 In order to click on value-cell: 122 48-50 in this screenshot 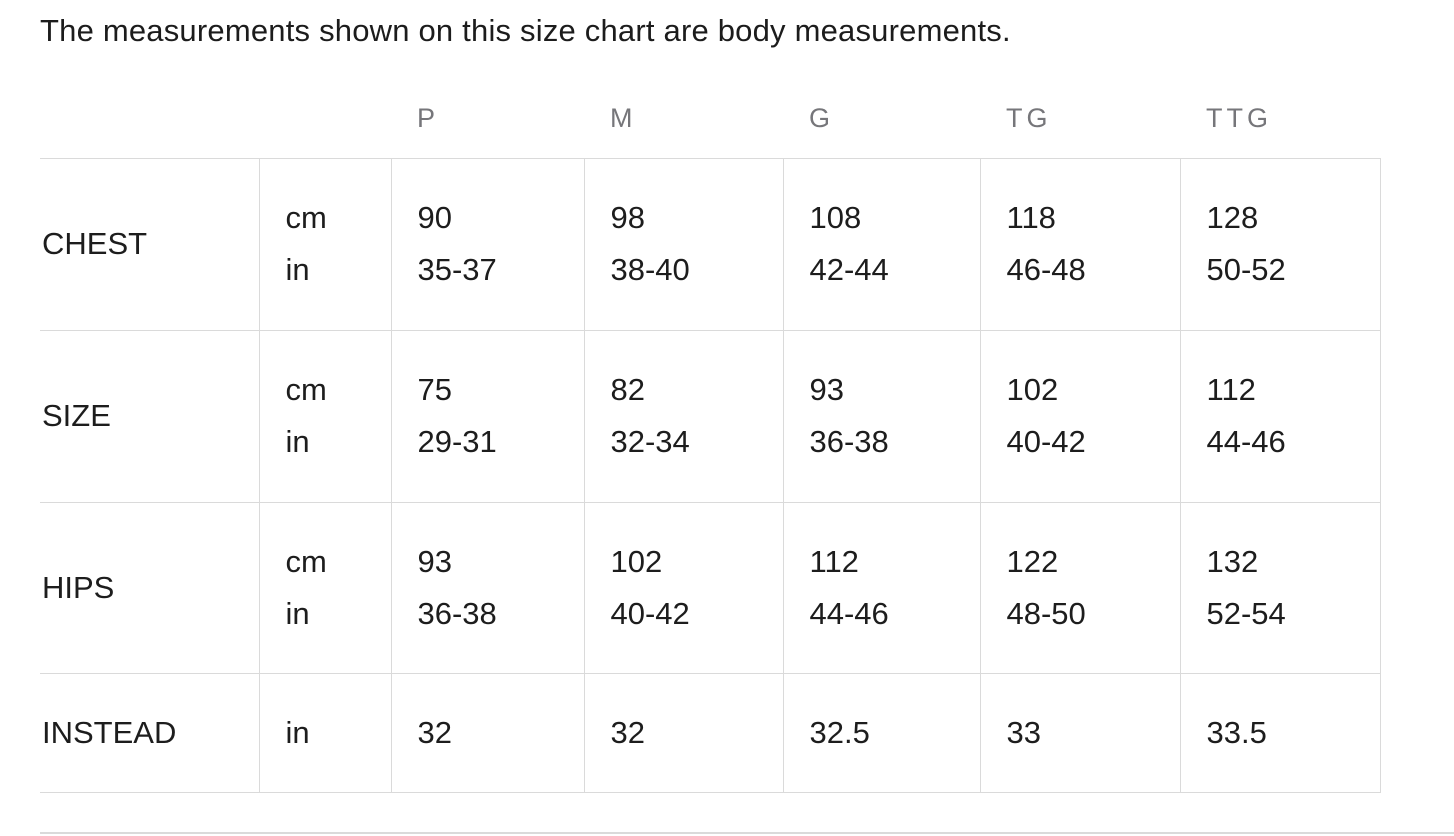, I will do `click(1079, 587)`.